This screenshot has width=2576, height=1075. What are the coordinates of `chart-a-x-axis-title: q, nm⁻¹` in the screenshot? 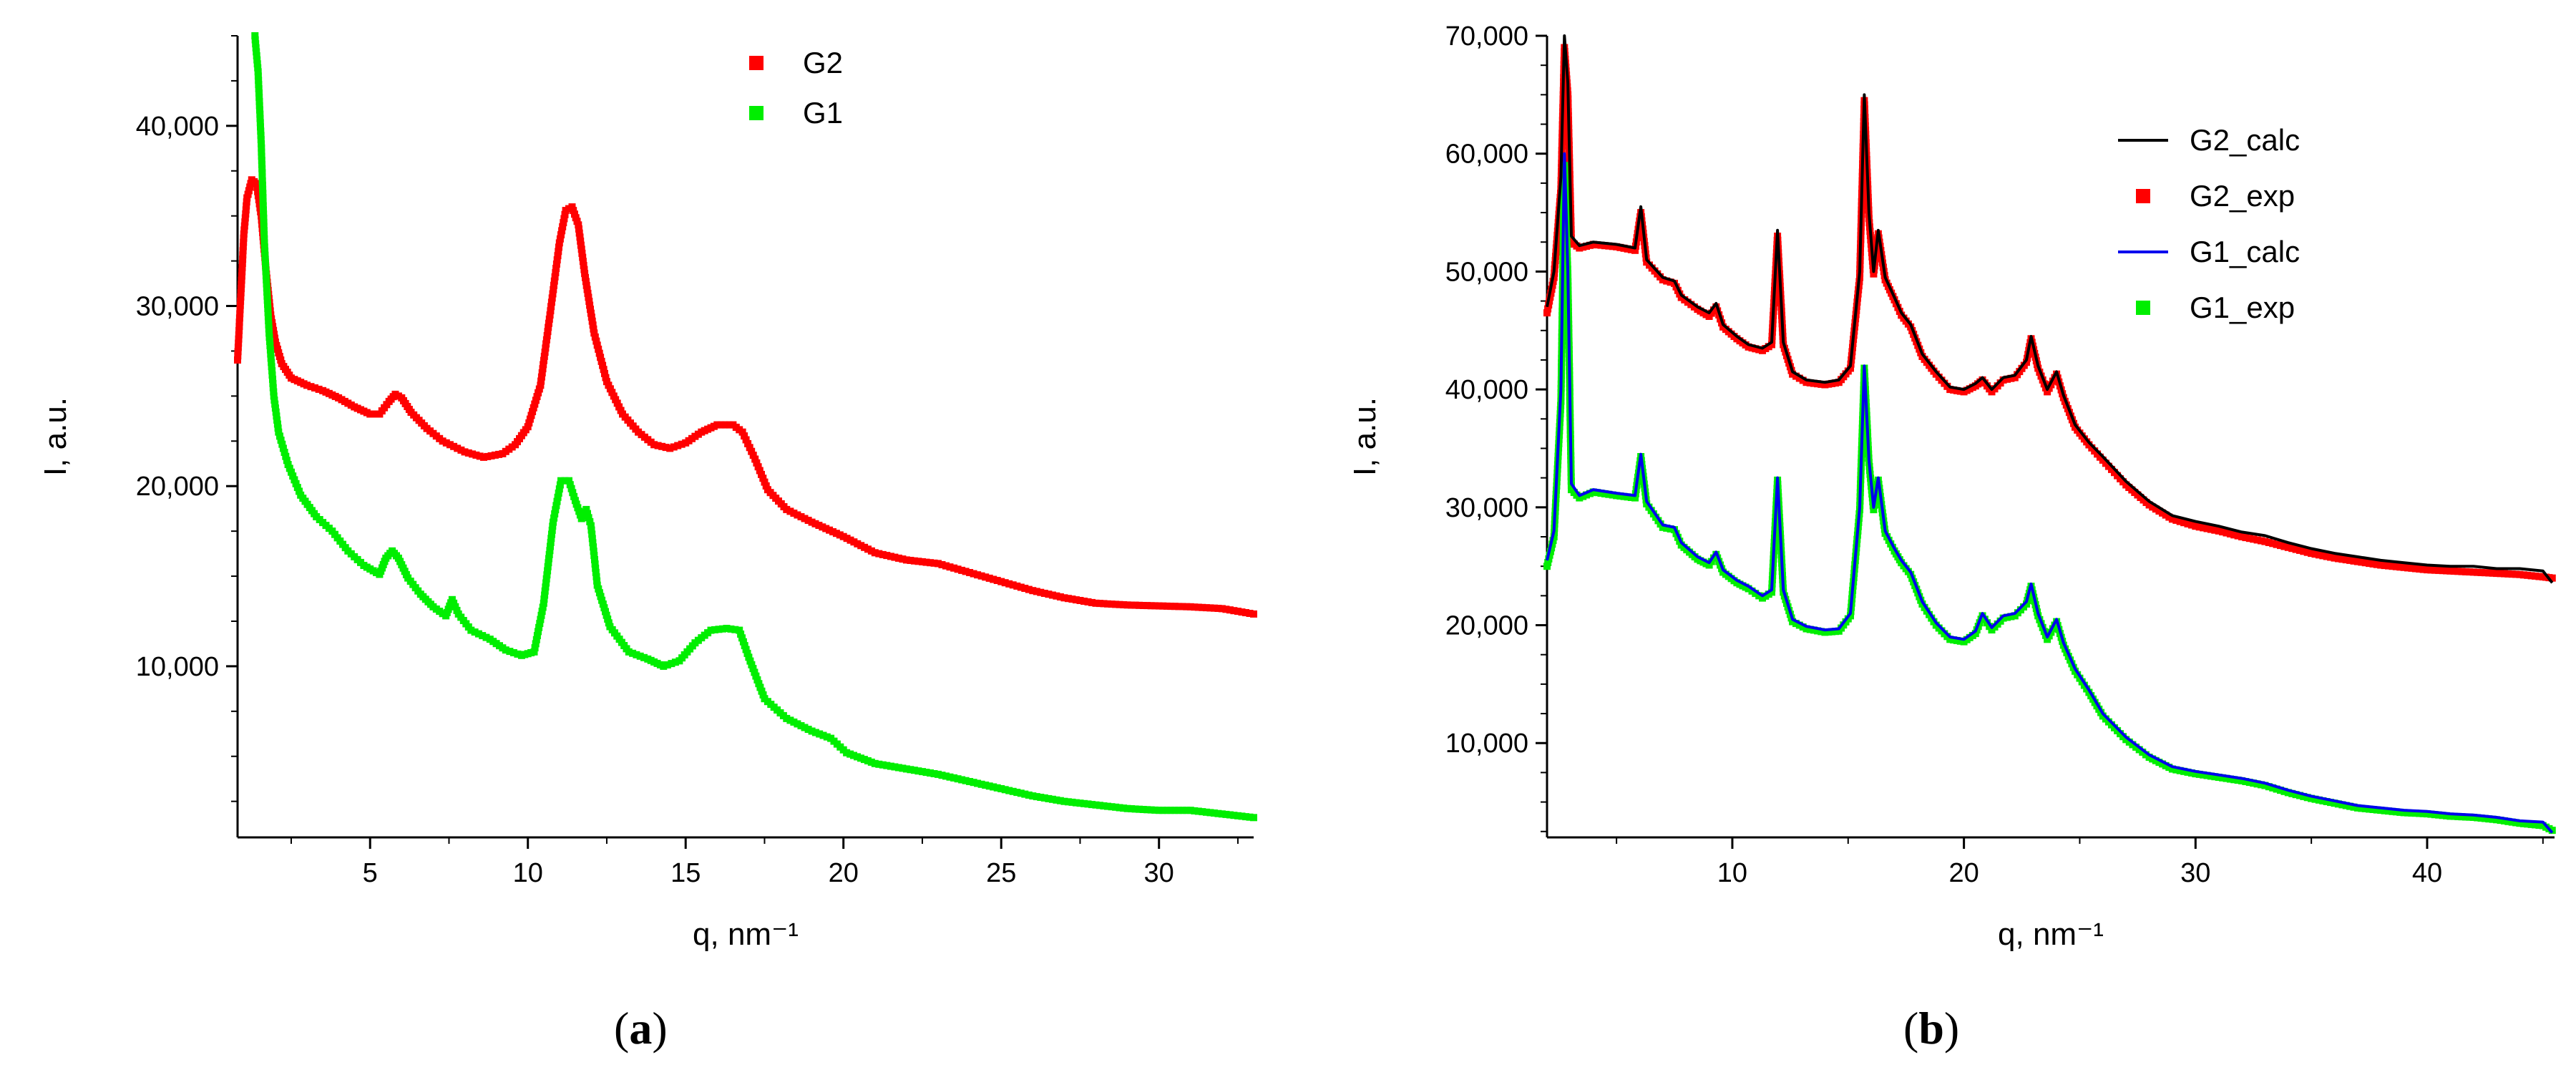 It's located at (746, 934).